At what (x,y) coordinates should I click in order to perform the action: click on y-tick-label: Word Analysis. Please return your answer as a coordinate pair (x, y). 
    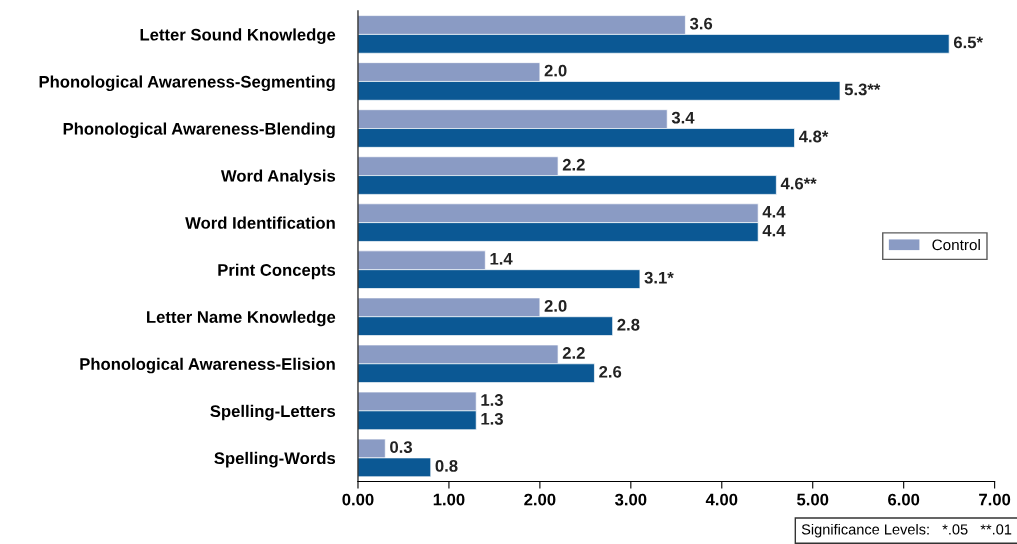
    Looking at the image, I should click on (278, 177).